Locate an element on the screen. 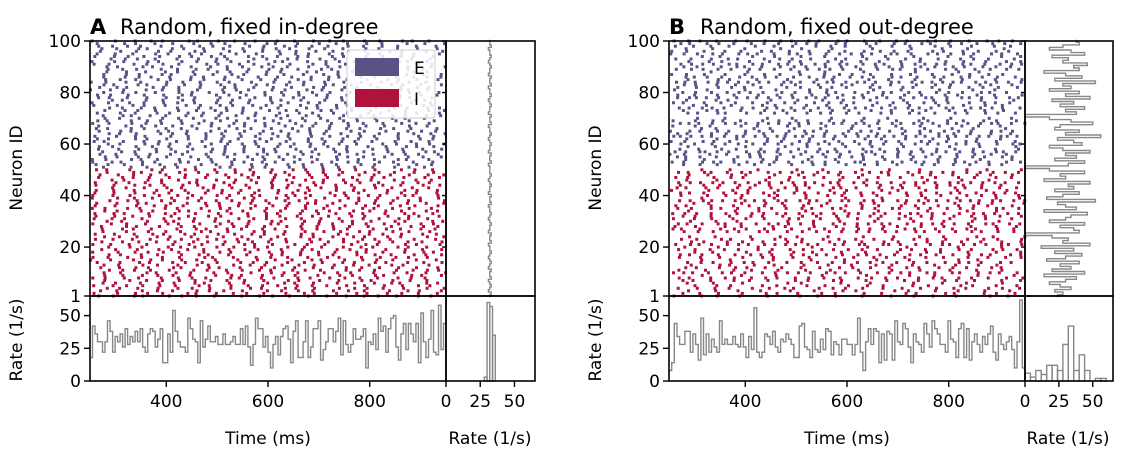 Image resolution: width=1125 pixels, height=450 pixels. rate-hist-bar is located at coordinates (1087, 375).